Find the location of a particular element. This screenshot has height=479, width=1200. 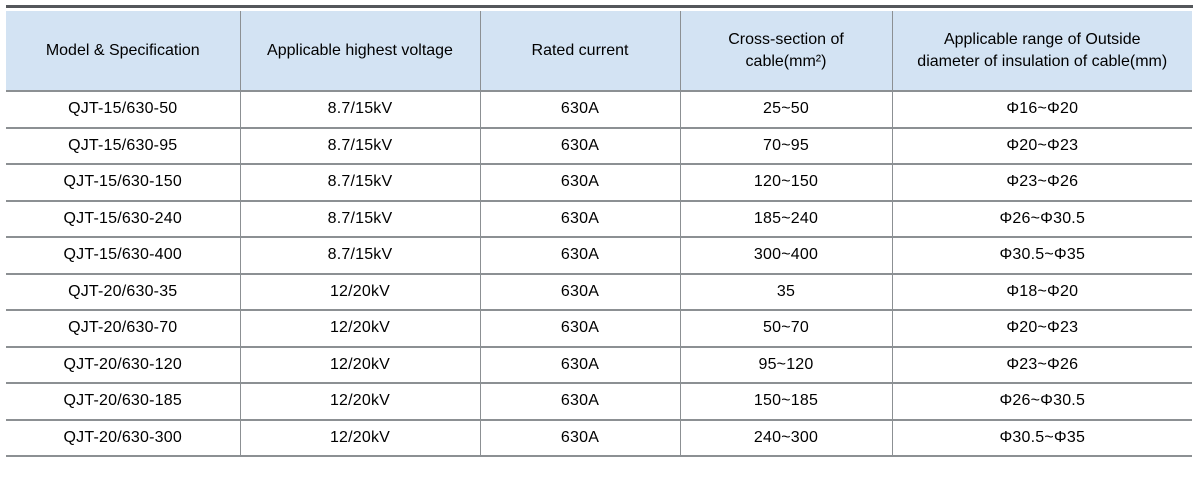

cell-model: QJT-20/630-35 is located at coordinates (123, 292).